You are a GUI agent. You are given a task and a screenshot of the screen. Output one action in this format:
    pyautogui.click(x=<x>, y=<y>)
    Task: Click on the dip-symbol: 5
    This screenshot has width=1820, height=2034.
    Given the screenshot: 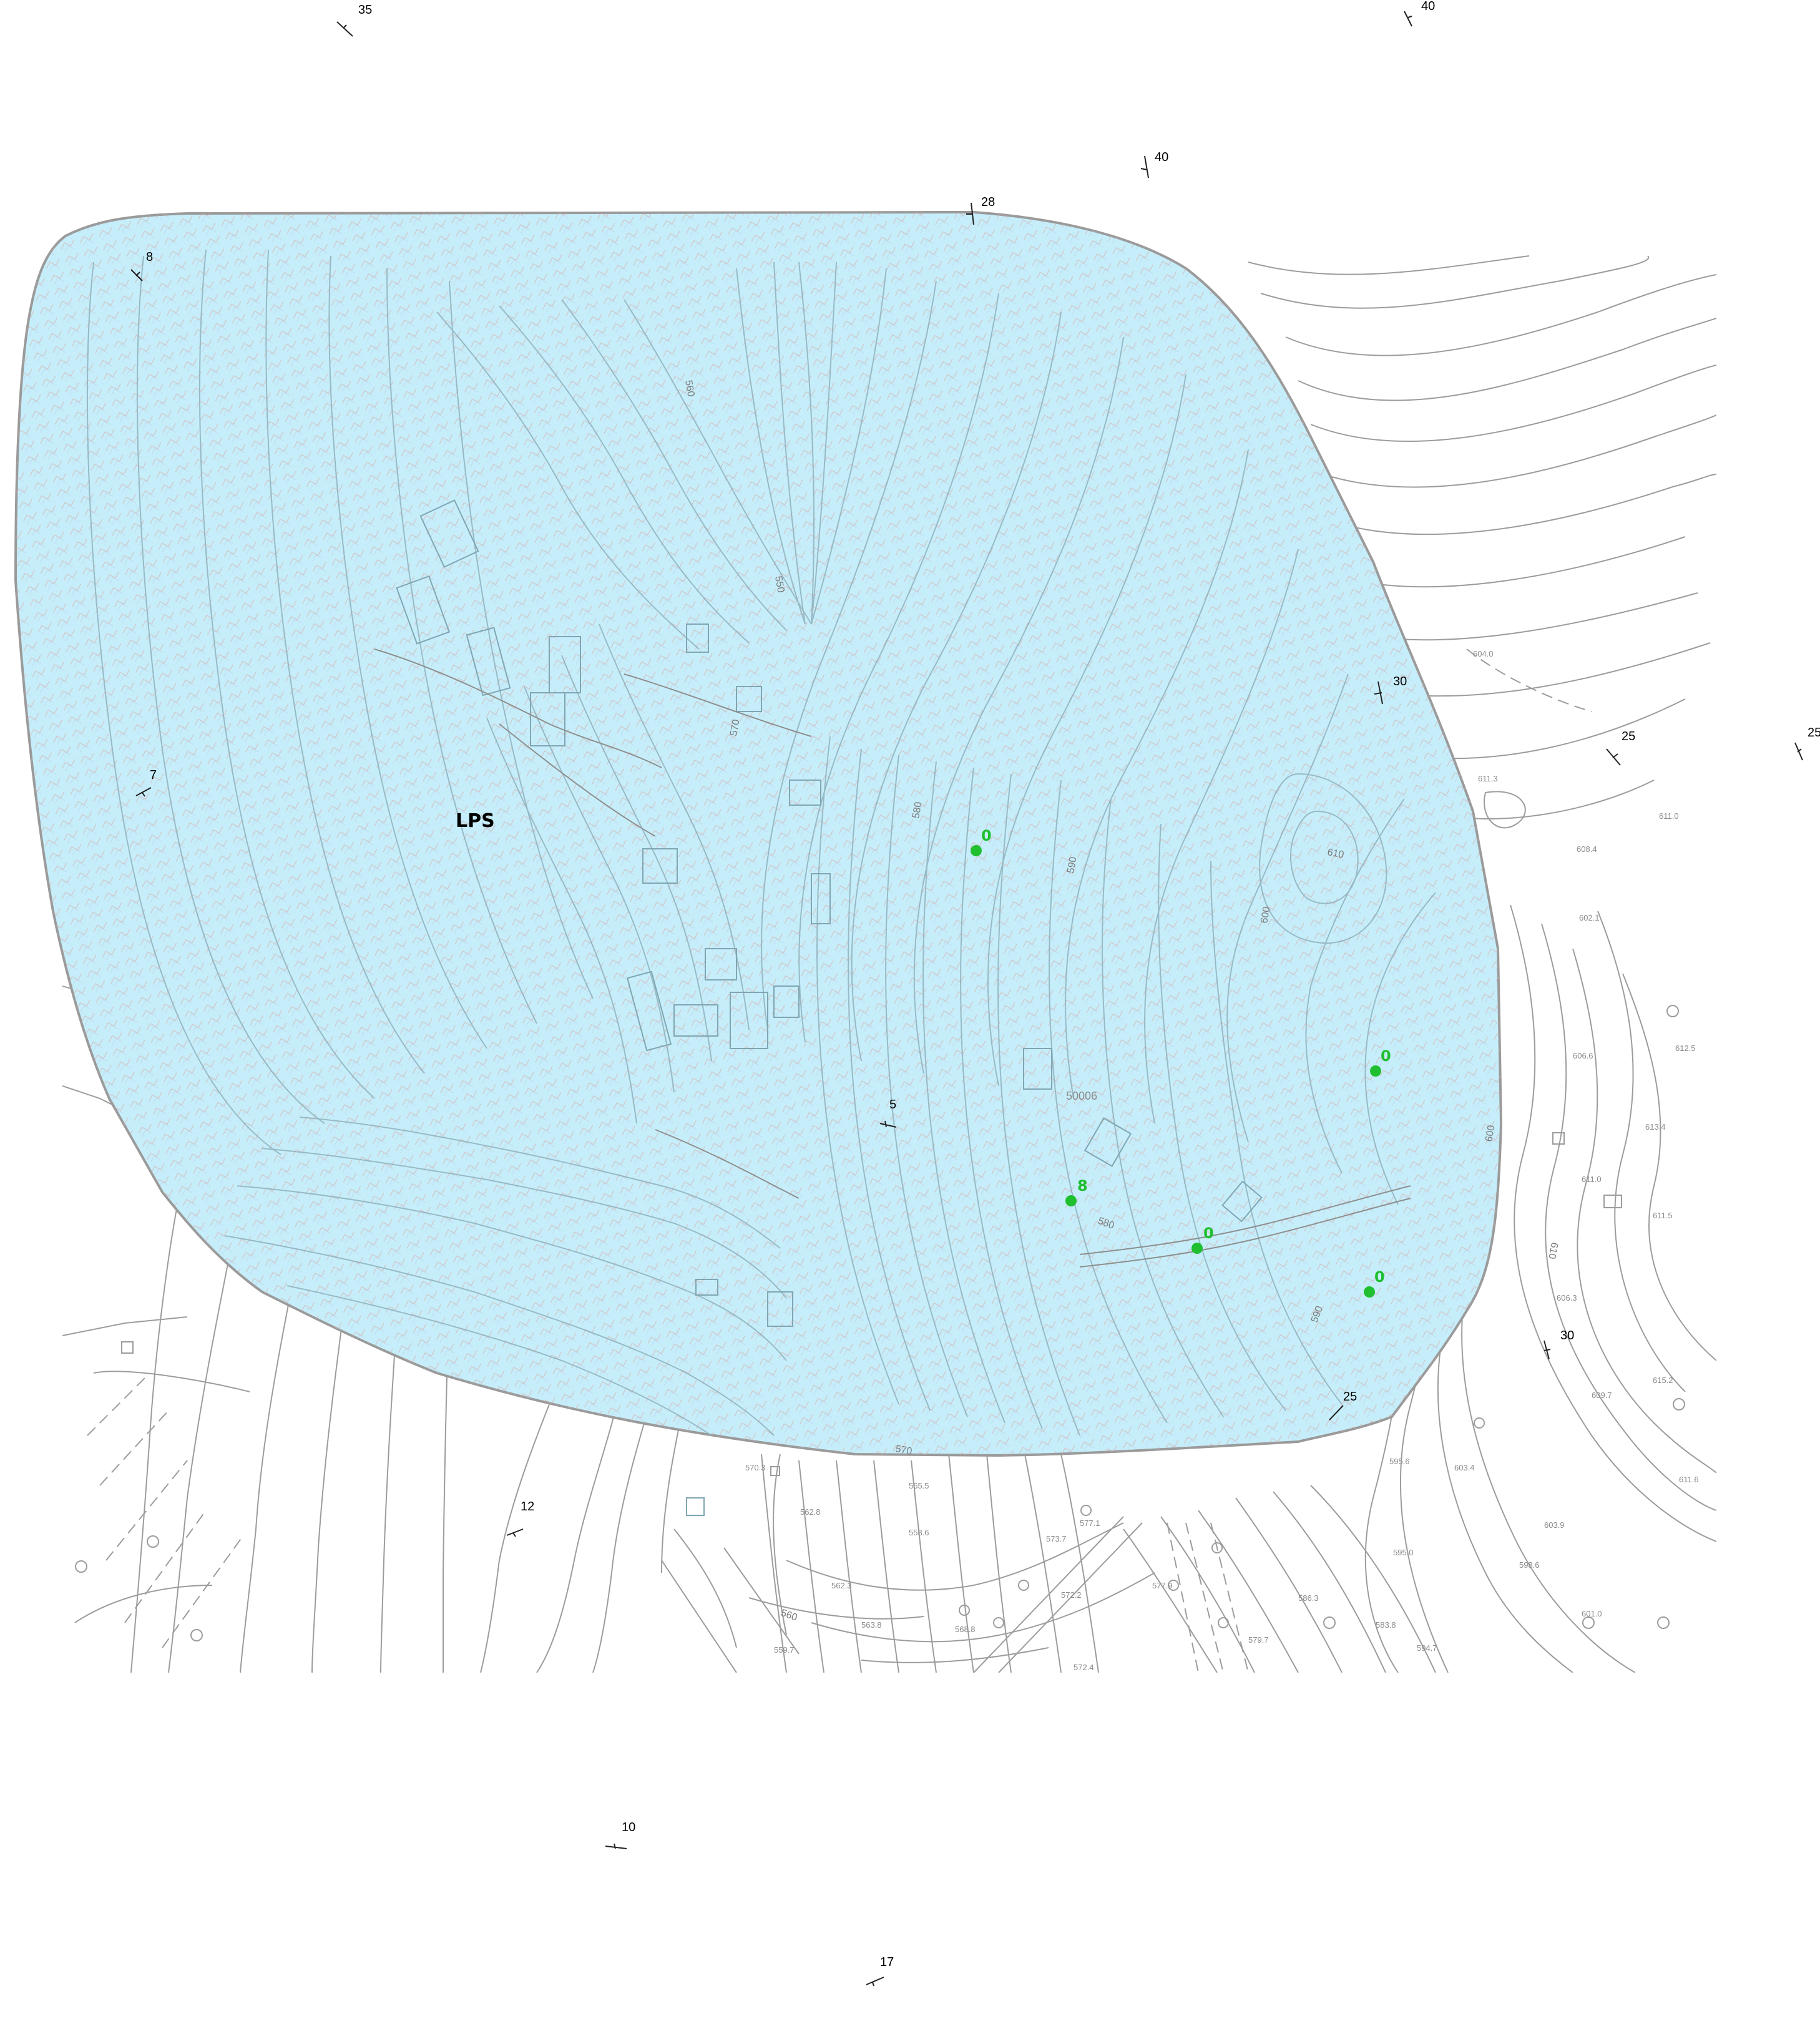 What is the action you would take?
    pyautogui.click(x=888, y=1113)
    